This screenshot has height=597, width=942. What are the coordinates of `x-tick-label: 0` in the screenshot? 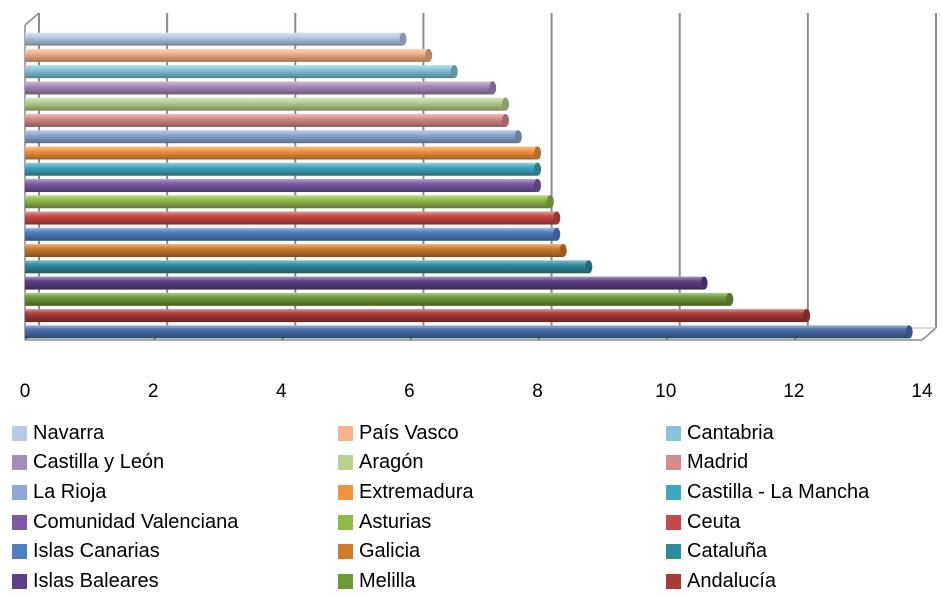 It's located at (25, 391).